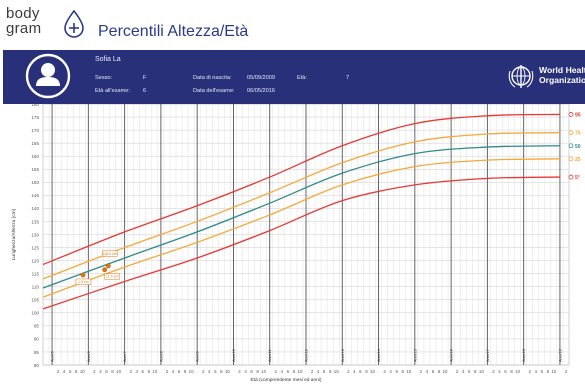  I want to click on percentile-end-label: 50, so click(578, 147).